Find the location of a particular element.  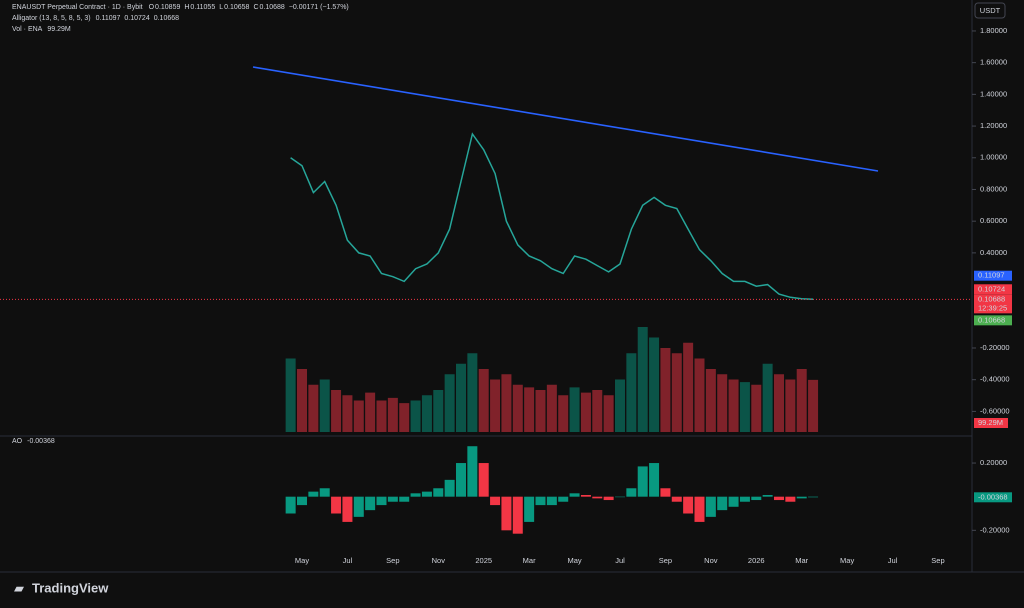

last-price-tag-bg is located at coordinates (993, 304).